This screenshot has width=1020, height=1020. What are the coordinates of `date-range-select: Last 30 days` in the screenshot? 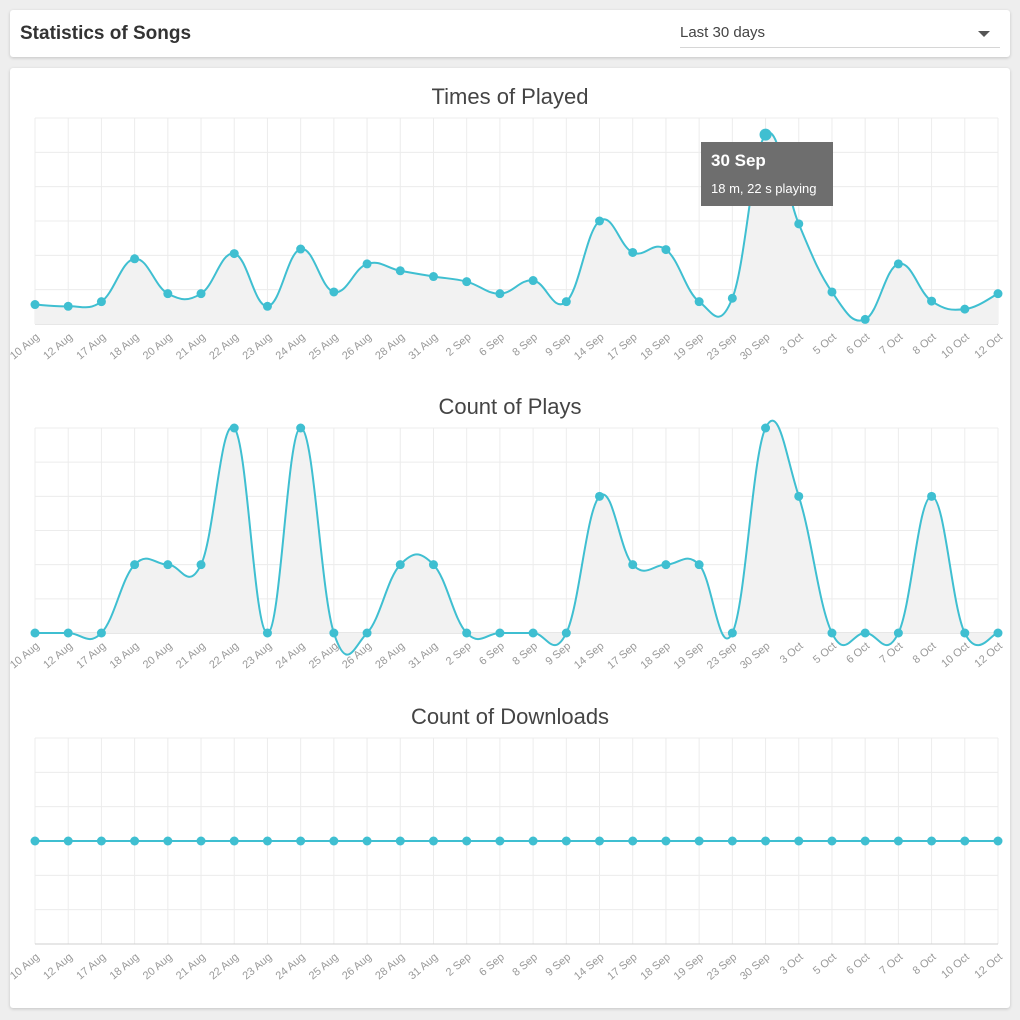 It's located at (840, 34).